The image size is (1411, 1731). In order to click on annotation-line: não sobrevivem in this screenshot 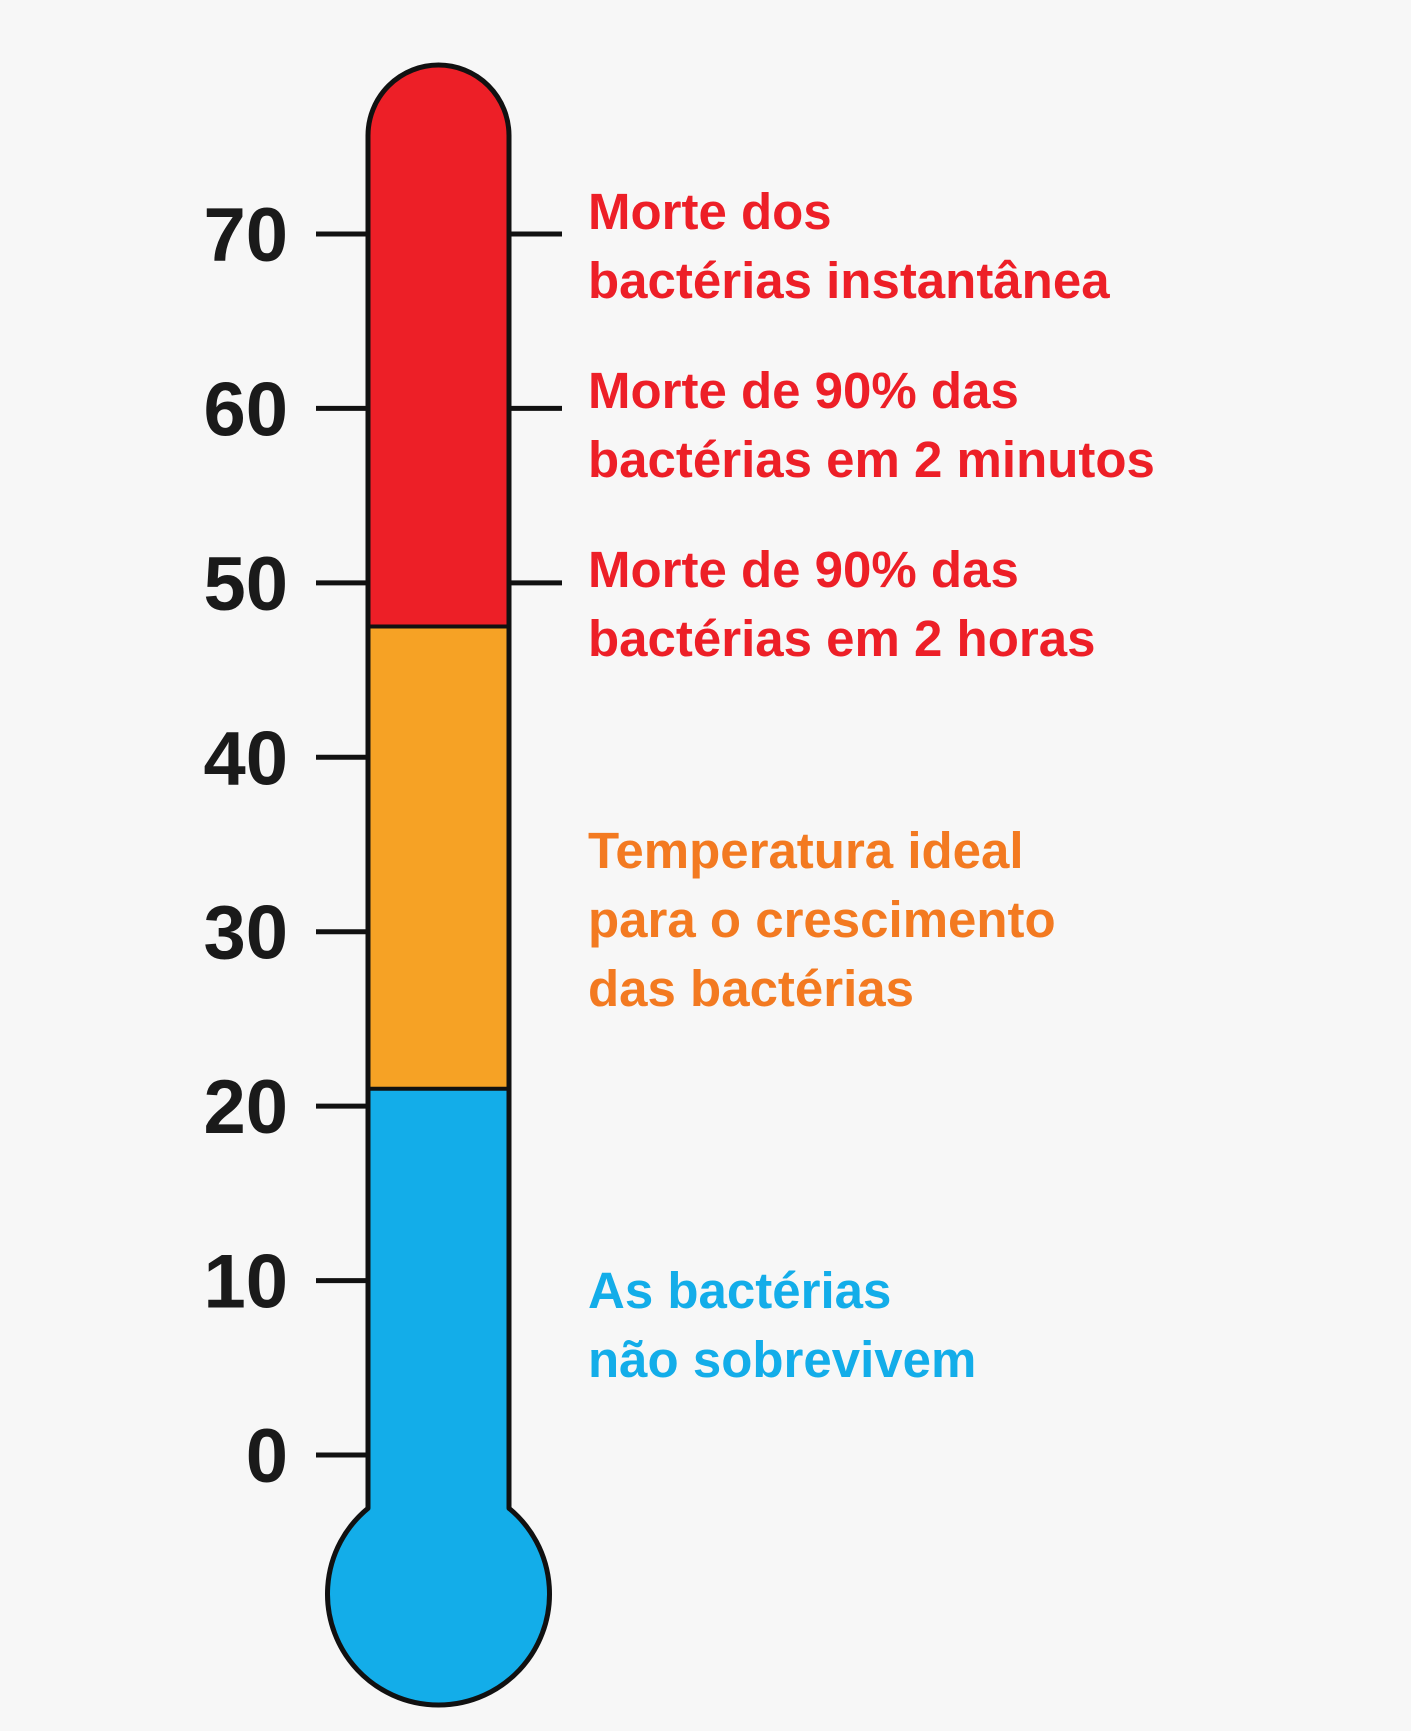, I will do `click(782, 1359)`.